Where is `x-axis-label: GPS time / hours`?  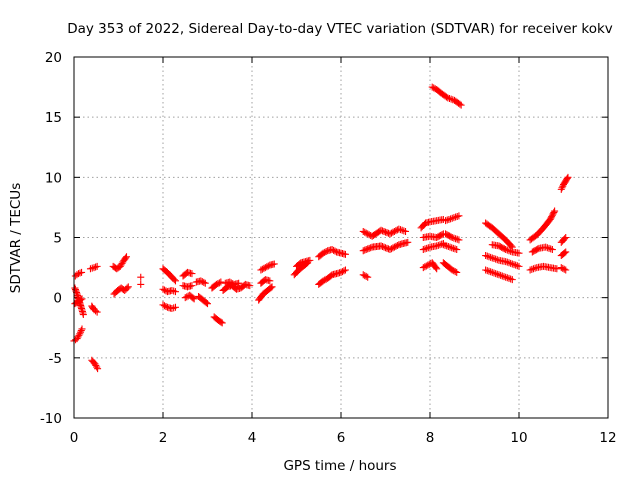 x-axis-label: GPS time / hours is located at coordinates (339, 466).